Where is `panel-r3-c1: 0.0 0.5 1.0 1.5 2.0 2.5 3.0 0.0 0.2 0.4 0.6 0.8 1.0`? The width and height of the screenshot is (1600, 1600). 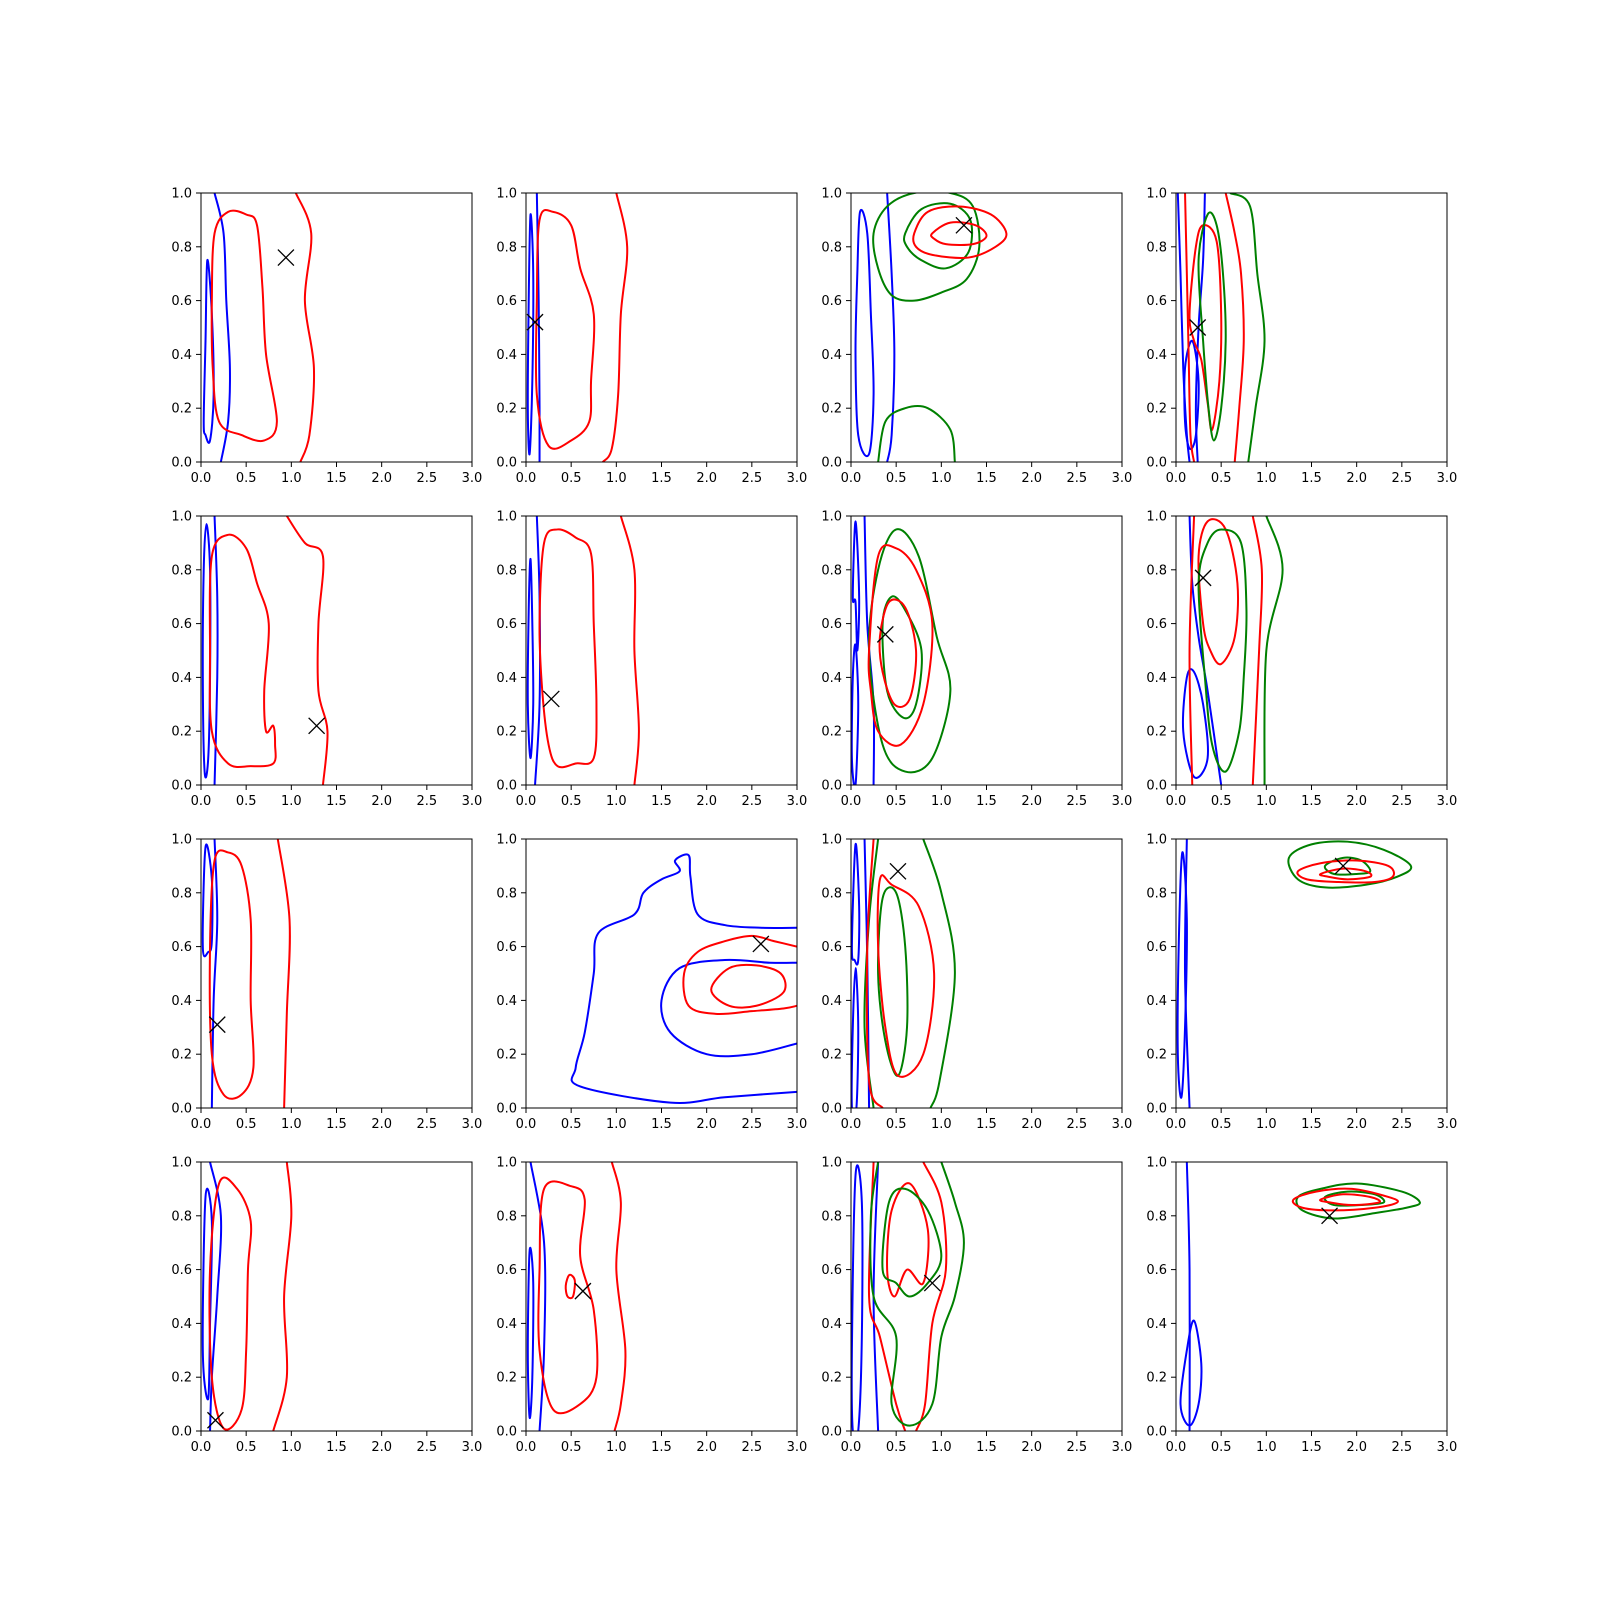 panel-r3-c1: 0.0 0.5 1.0 1.5 2.0 2.5 3.0 0.0 0.2 0.4 0.6 0.8 1.0 is located at coordinates (326, 983).